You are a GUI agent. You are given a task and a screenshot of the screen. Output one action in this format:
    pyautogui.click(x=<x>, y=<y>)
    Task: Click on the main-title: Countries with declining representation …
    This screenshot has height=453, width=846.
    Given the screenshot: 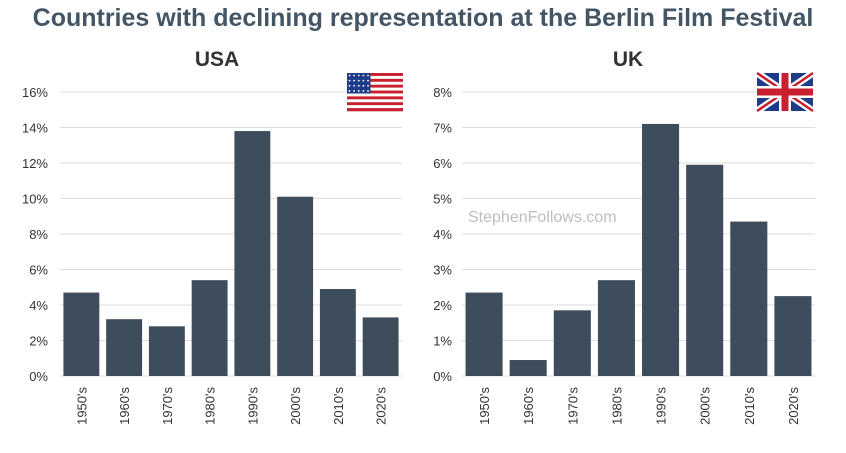 What is the action you would take?
    pyautogui.click(x=423, y=18)
    